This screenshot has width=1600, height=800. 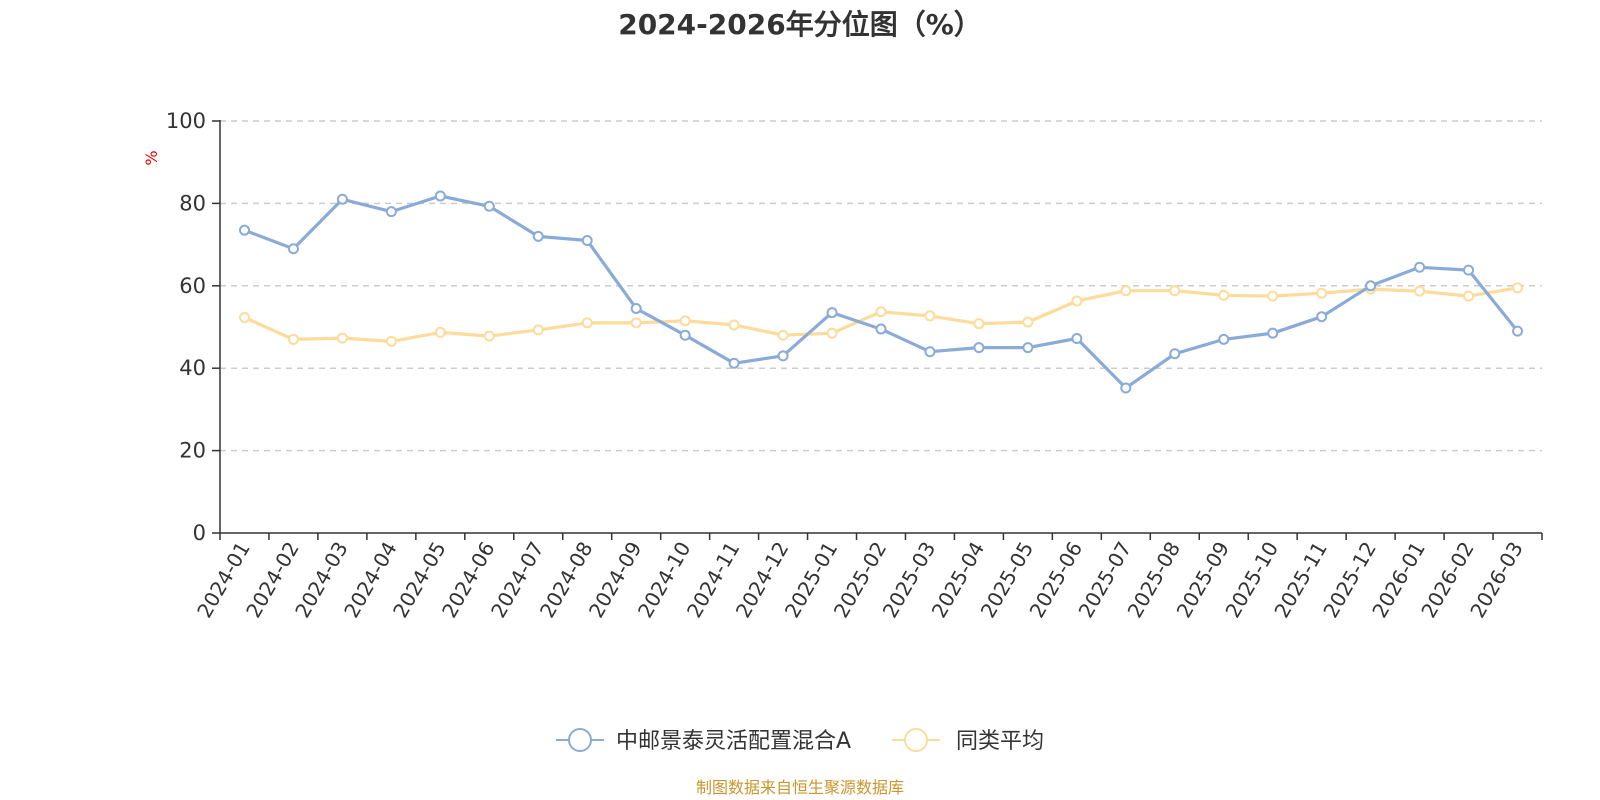 I want to click on legend: 中邮景泰灵活配置混合A 同类平均, so click(x=800, y=741).